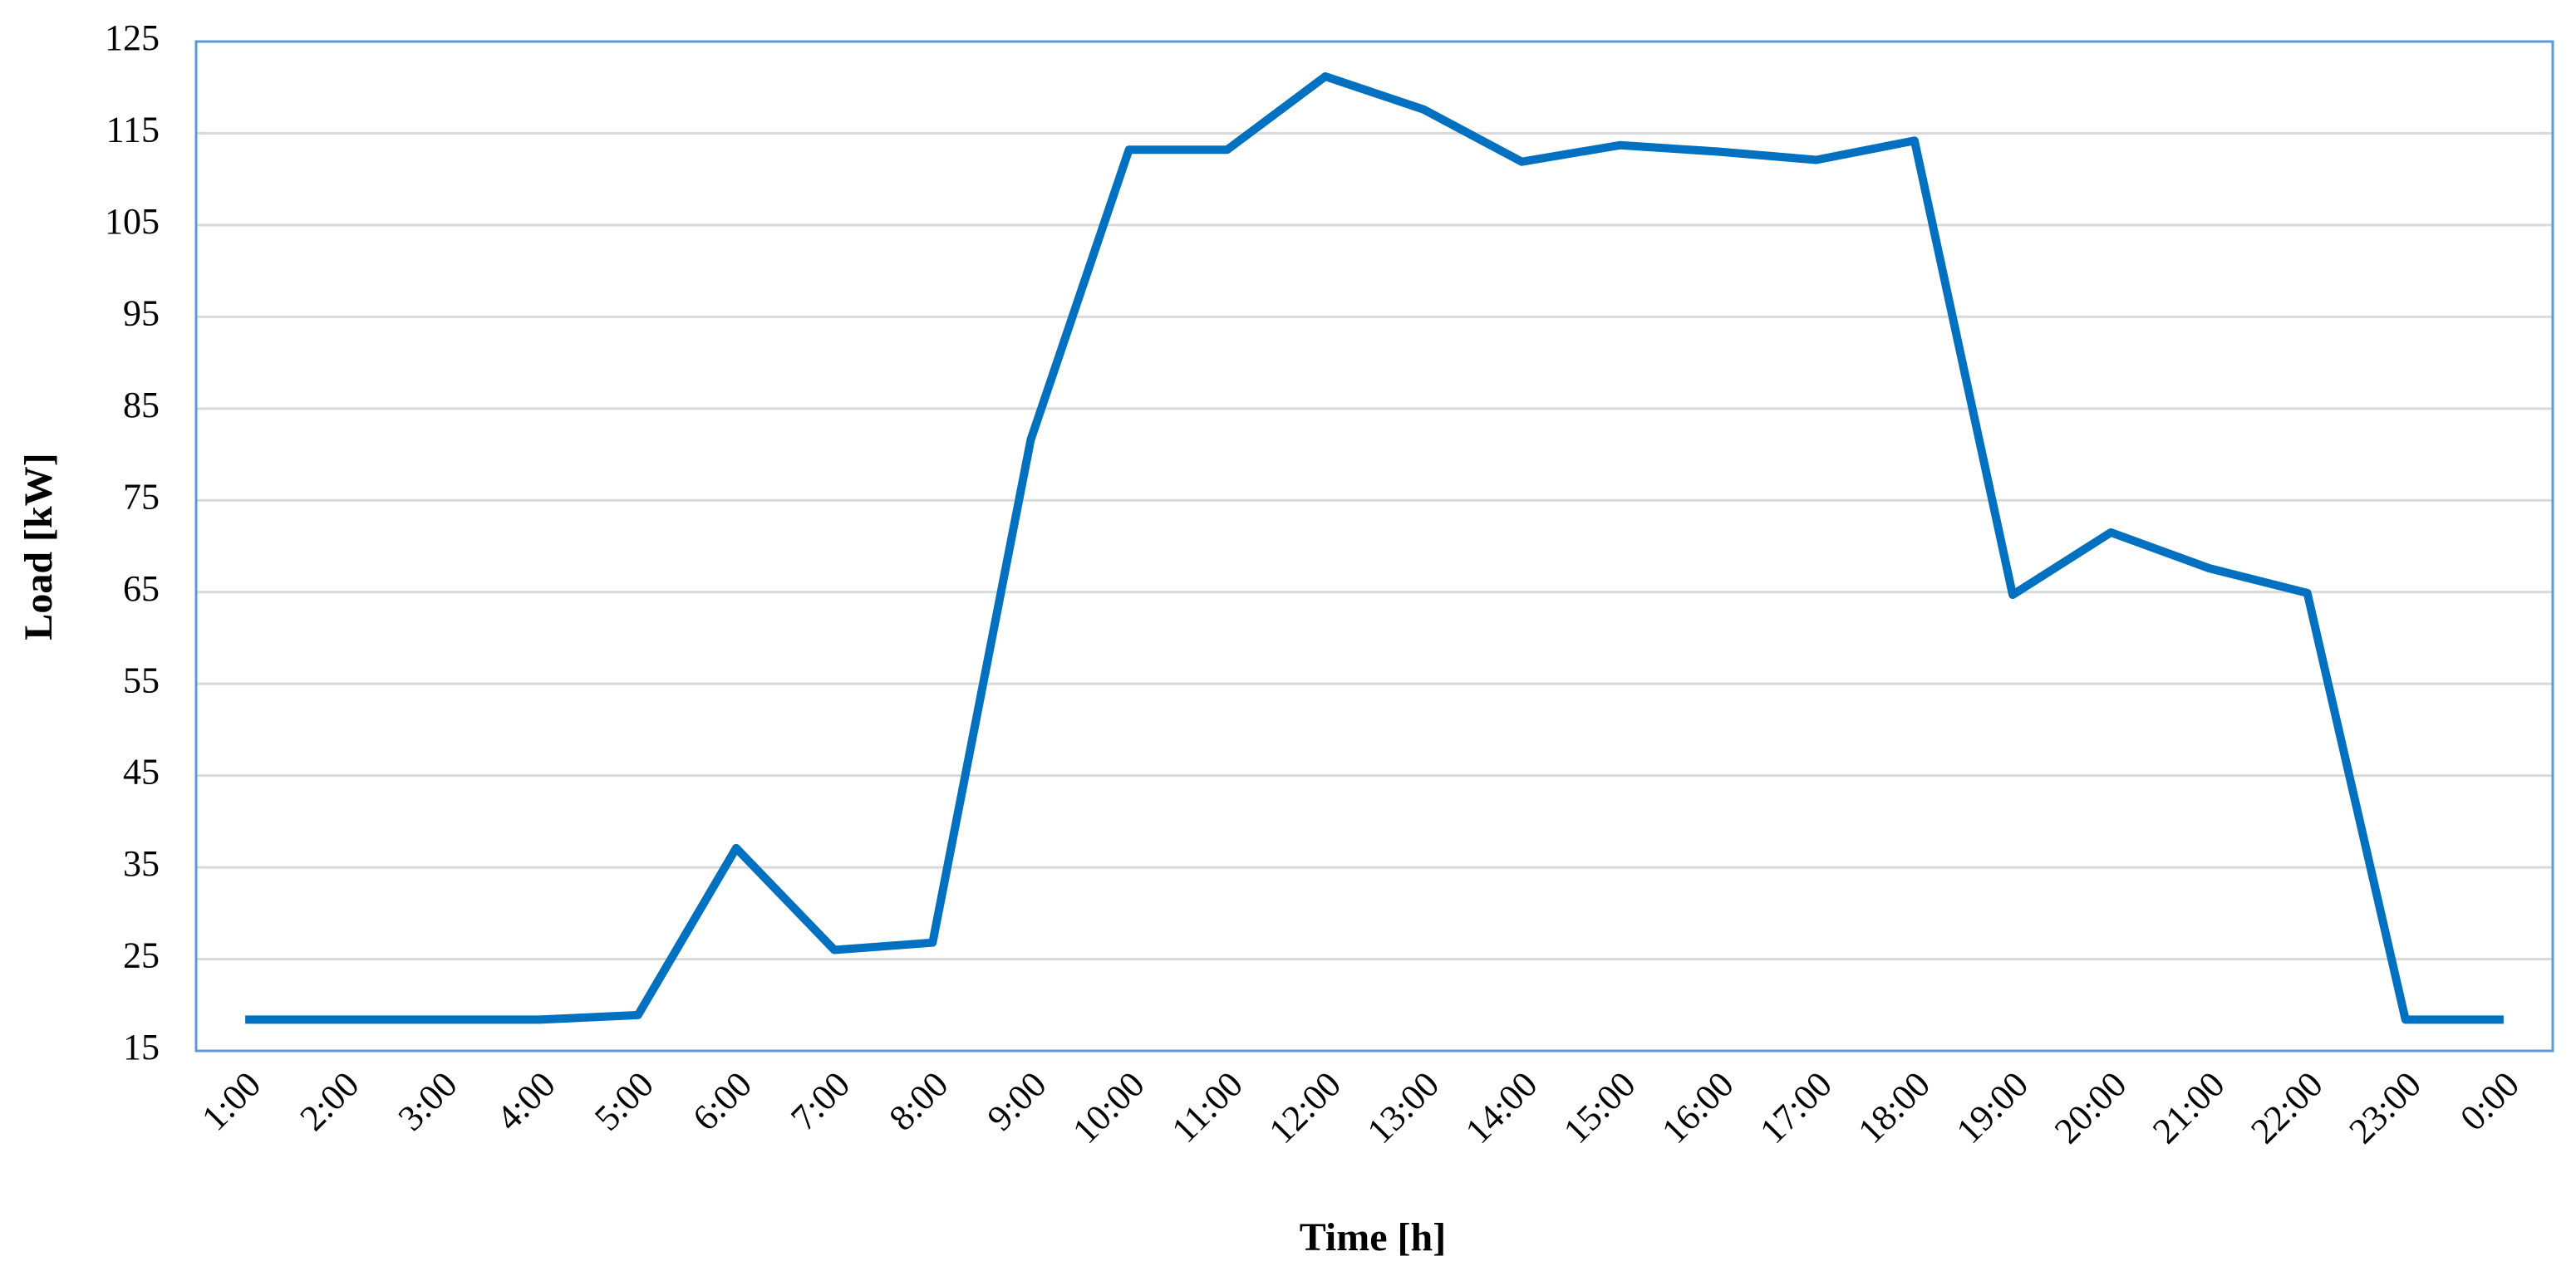 The width and height of the screenshot is (2576, 1281). What do you see at coordinates (2091, 1108) in the screenshot?
I see `x-tick-label: 20:00` at bounding box center [2091, 1108].